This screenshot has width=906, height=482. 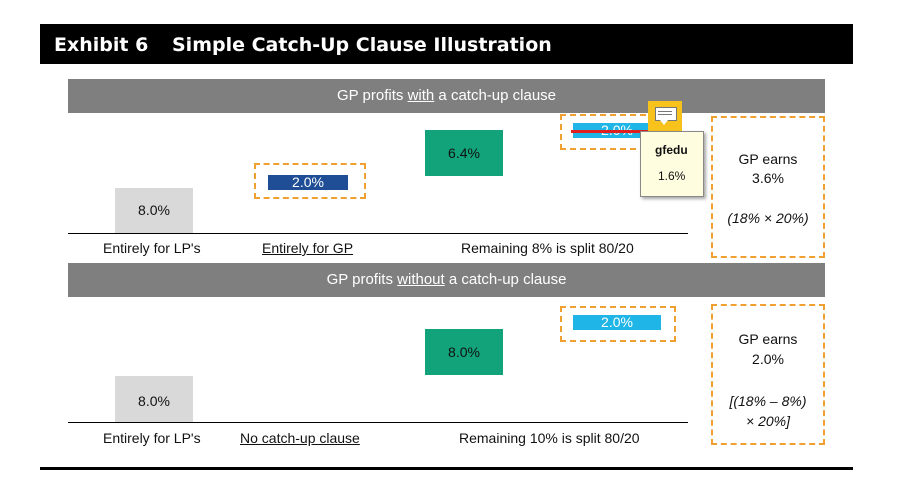 I want to click on note-without-title: GP earns, so click(x=768, y=339).